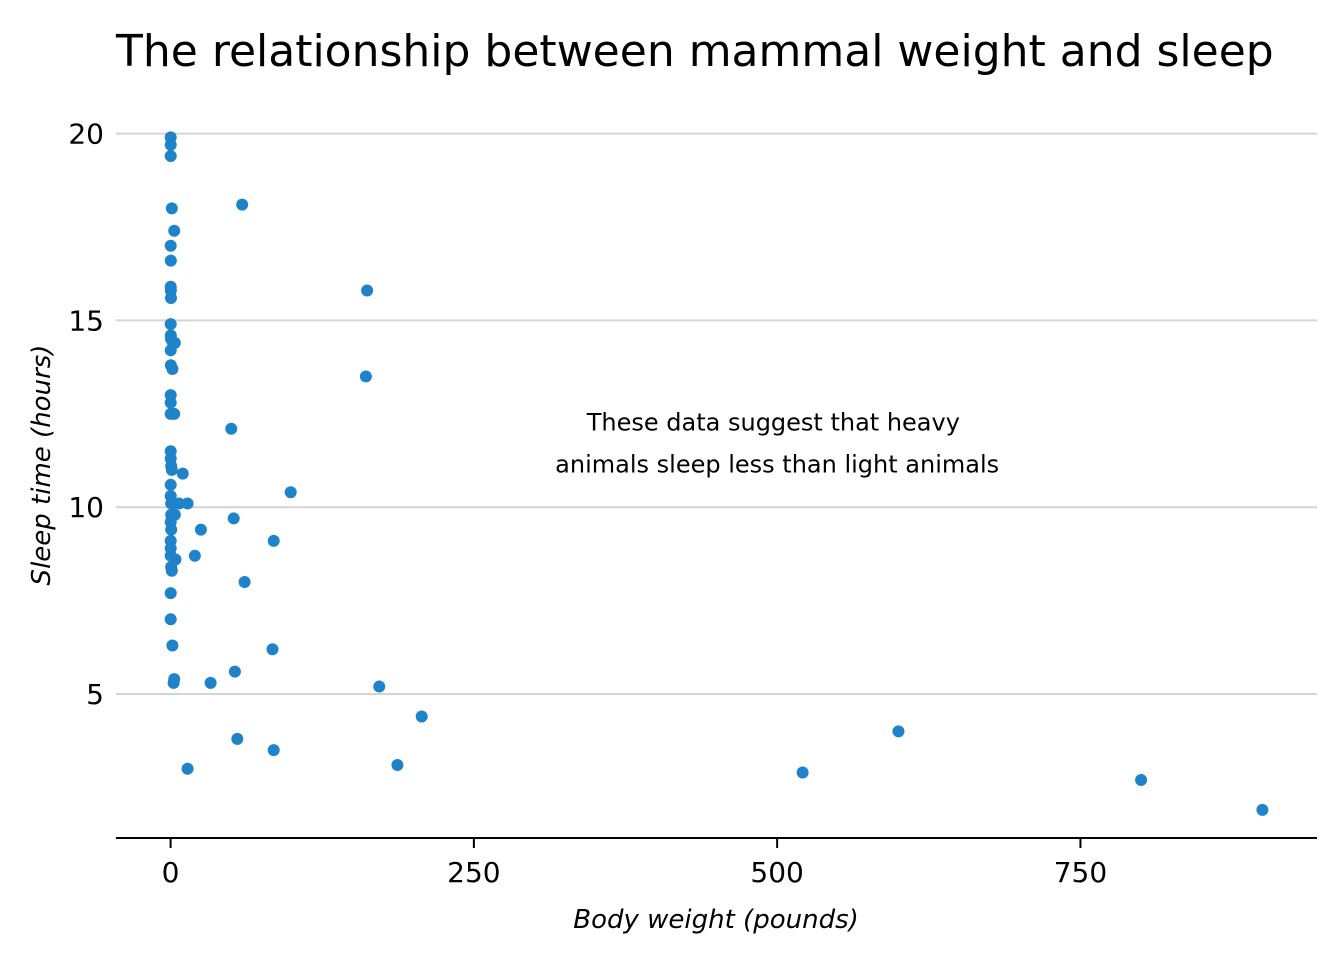  Describe the element at coordinates (777, 465) in the screenshot. I see `annotation-line-2: animals sleep less than light animals` at that location.